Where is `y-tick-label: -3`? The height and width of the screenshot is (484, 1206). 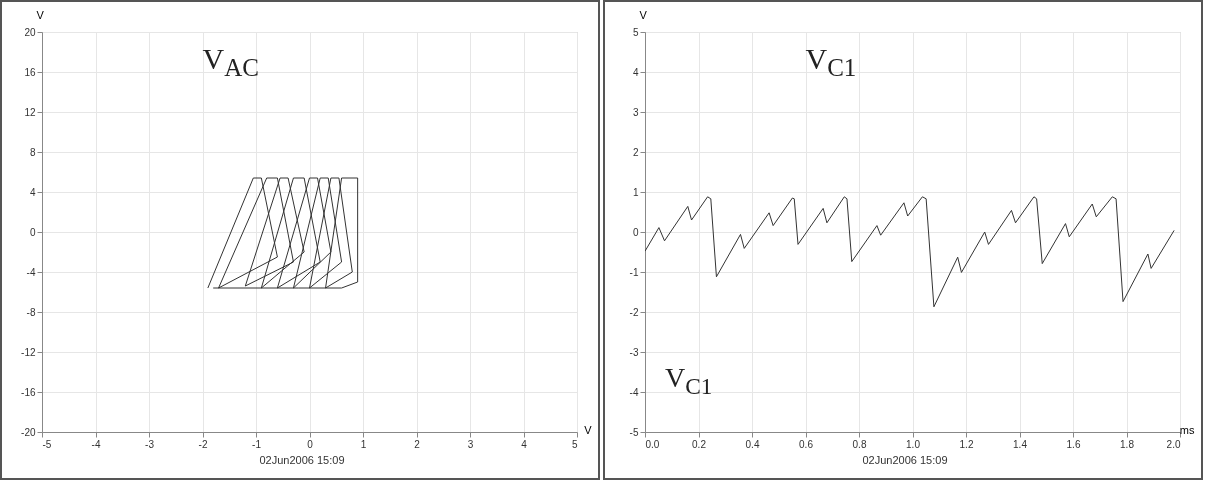 y-tick-label: -3 is located at coordinates (634, 352).